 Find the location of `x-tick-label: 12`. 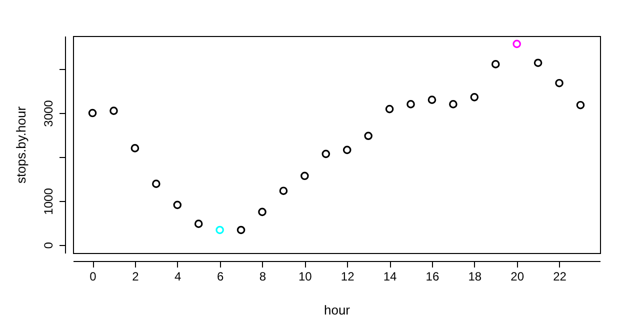

x-tick-label: 12 is located at coordinates (347, 277).